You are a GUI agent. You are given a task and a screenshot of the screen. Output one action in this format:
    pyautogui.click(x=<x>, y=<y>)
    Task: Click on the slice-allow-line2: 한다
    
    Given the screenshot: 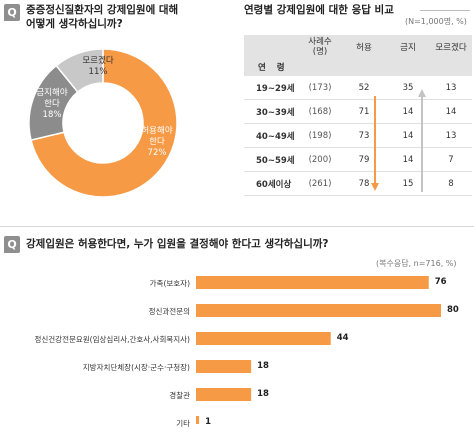 What is the action you would take?
    pyautogui.click(x=157, y=142)
    